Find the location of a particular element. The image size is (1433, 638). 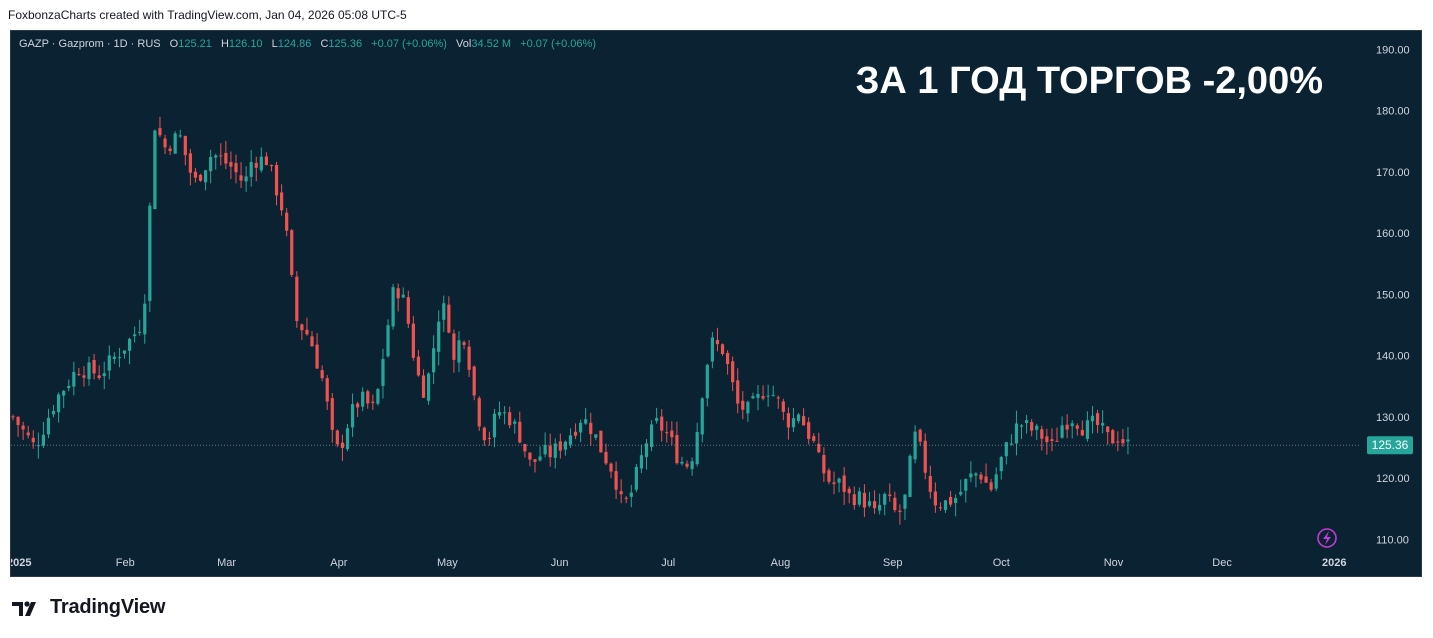

volume-change: +0.07 (+0.06%) is located at coordinates (558, 44).